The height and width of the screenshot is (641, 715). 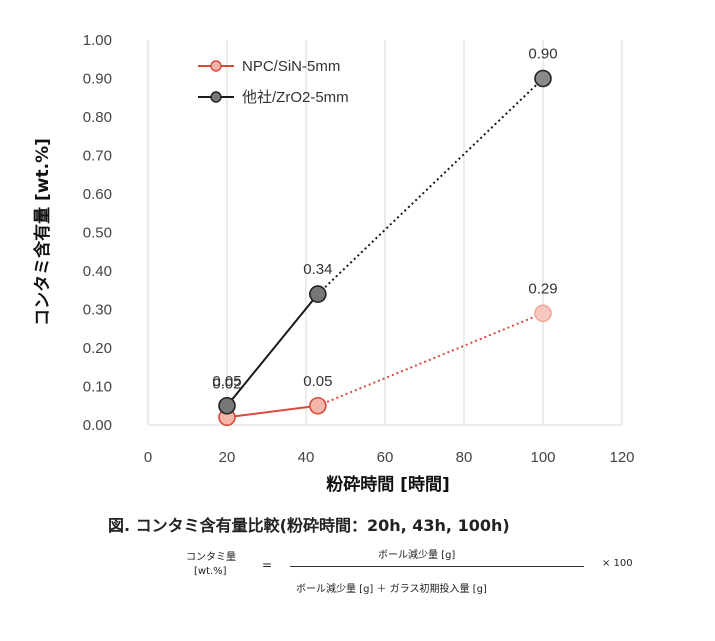 What do you see at coordinates (97, 425) in the screenshot?
I see `y-tick-label: 0.00` at bounding box center [97, 425].